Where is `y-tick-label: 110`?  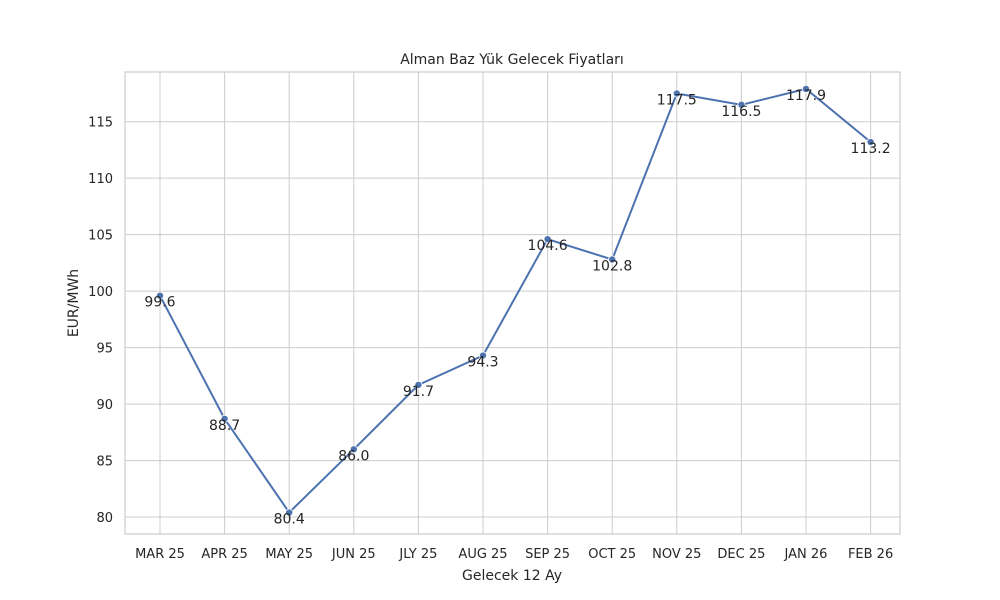
y-tick-label: 110 is located at coordinates (100, 179).